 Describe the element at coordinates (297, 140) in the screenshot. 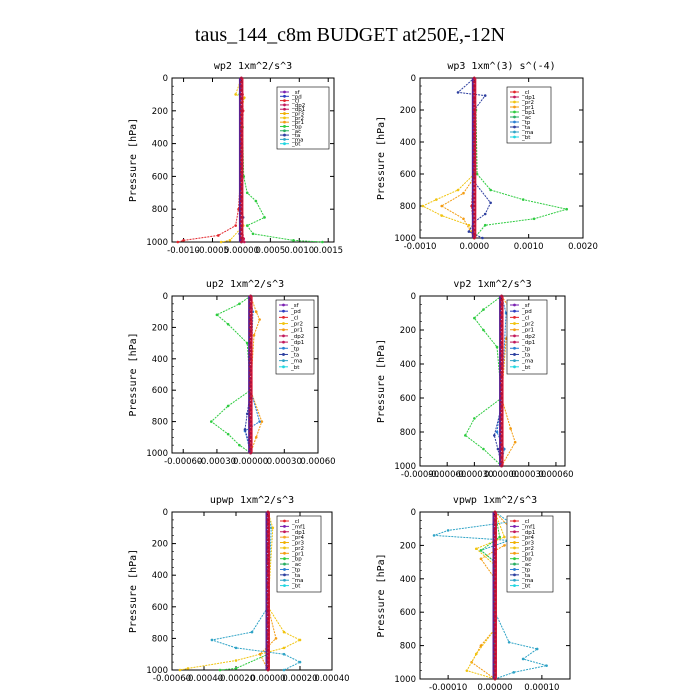

I see `legend-label: _ma` at that location.